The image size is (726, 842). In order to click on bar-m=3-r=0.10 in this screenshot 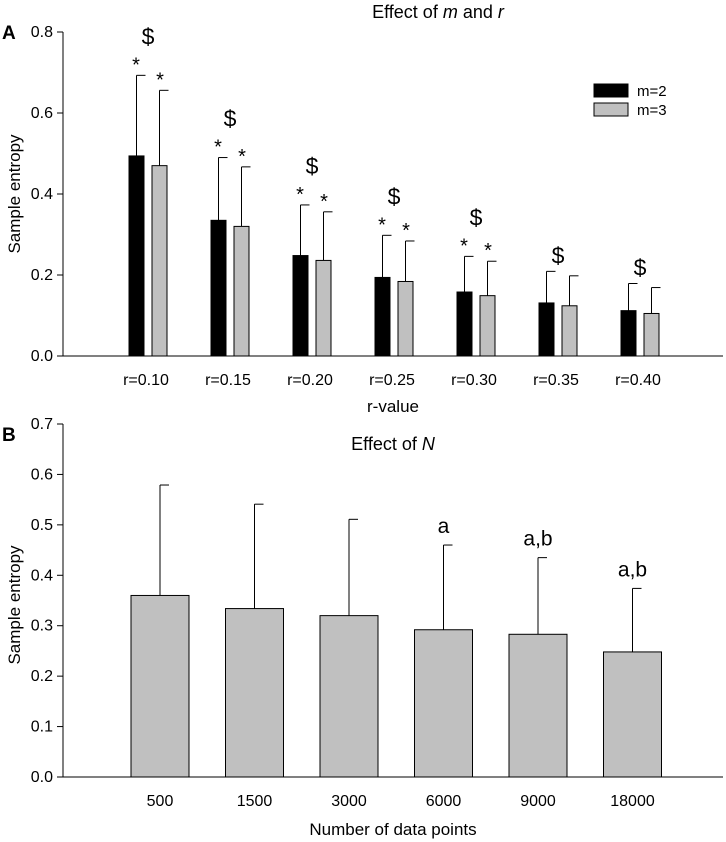, I will do `click(159, 261)`.